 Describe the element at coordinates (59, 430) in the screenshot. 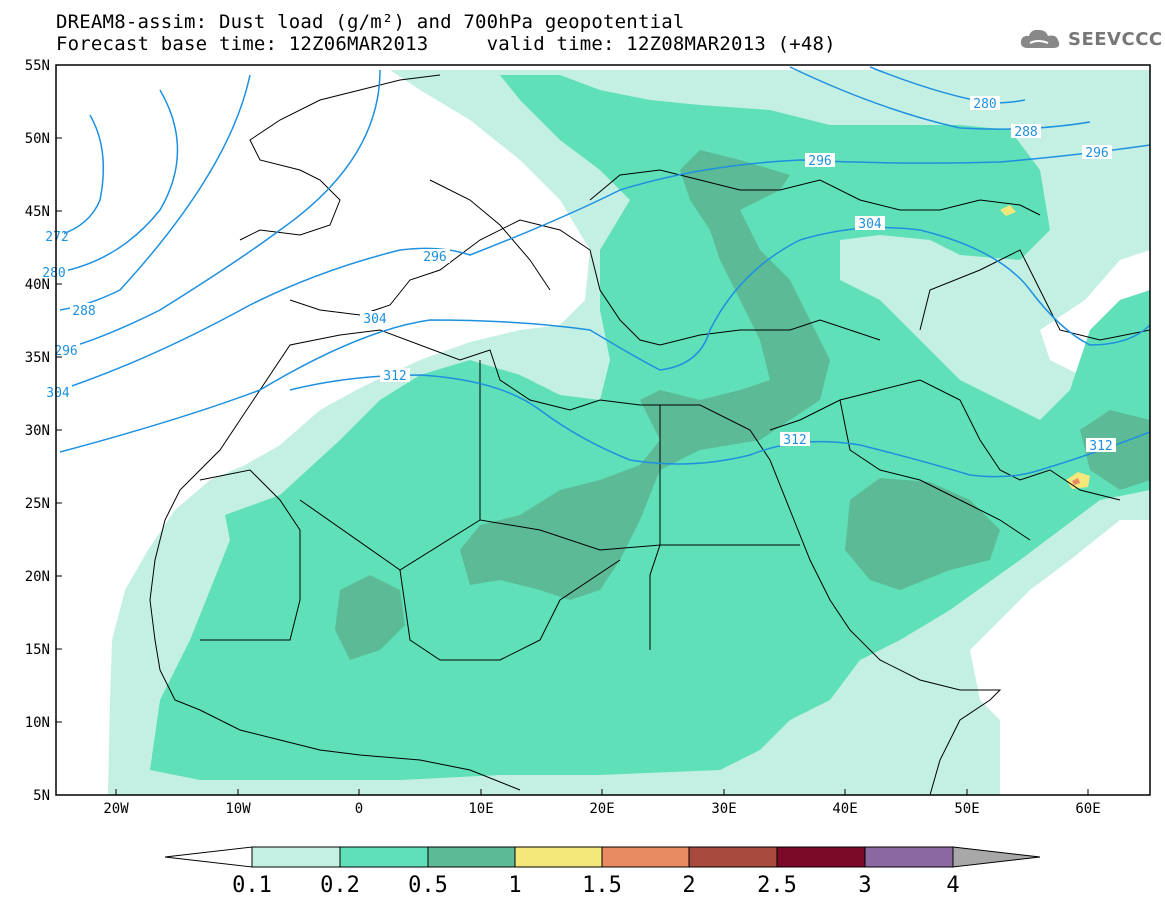

I see `latitude-axis` at that location.